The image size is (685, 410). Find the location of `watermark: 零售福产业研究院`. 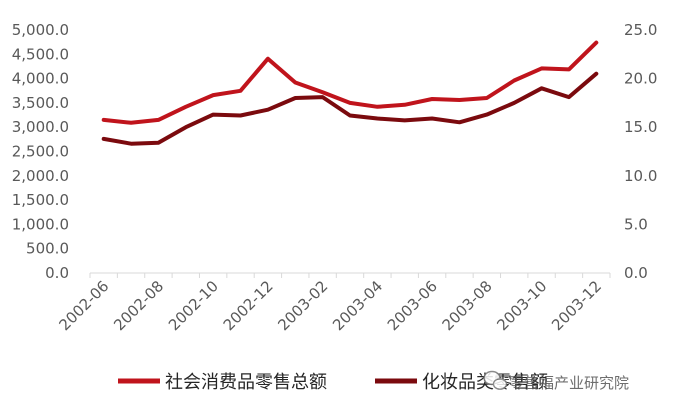

watermark: 零售福产业研究院 is located at coordinates (556, 381).